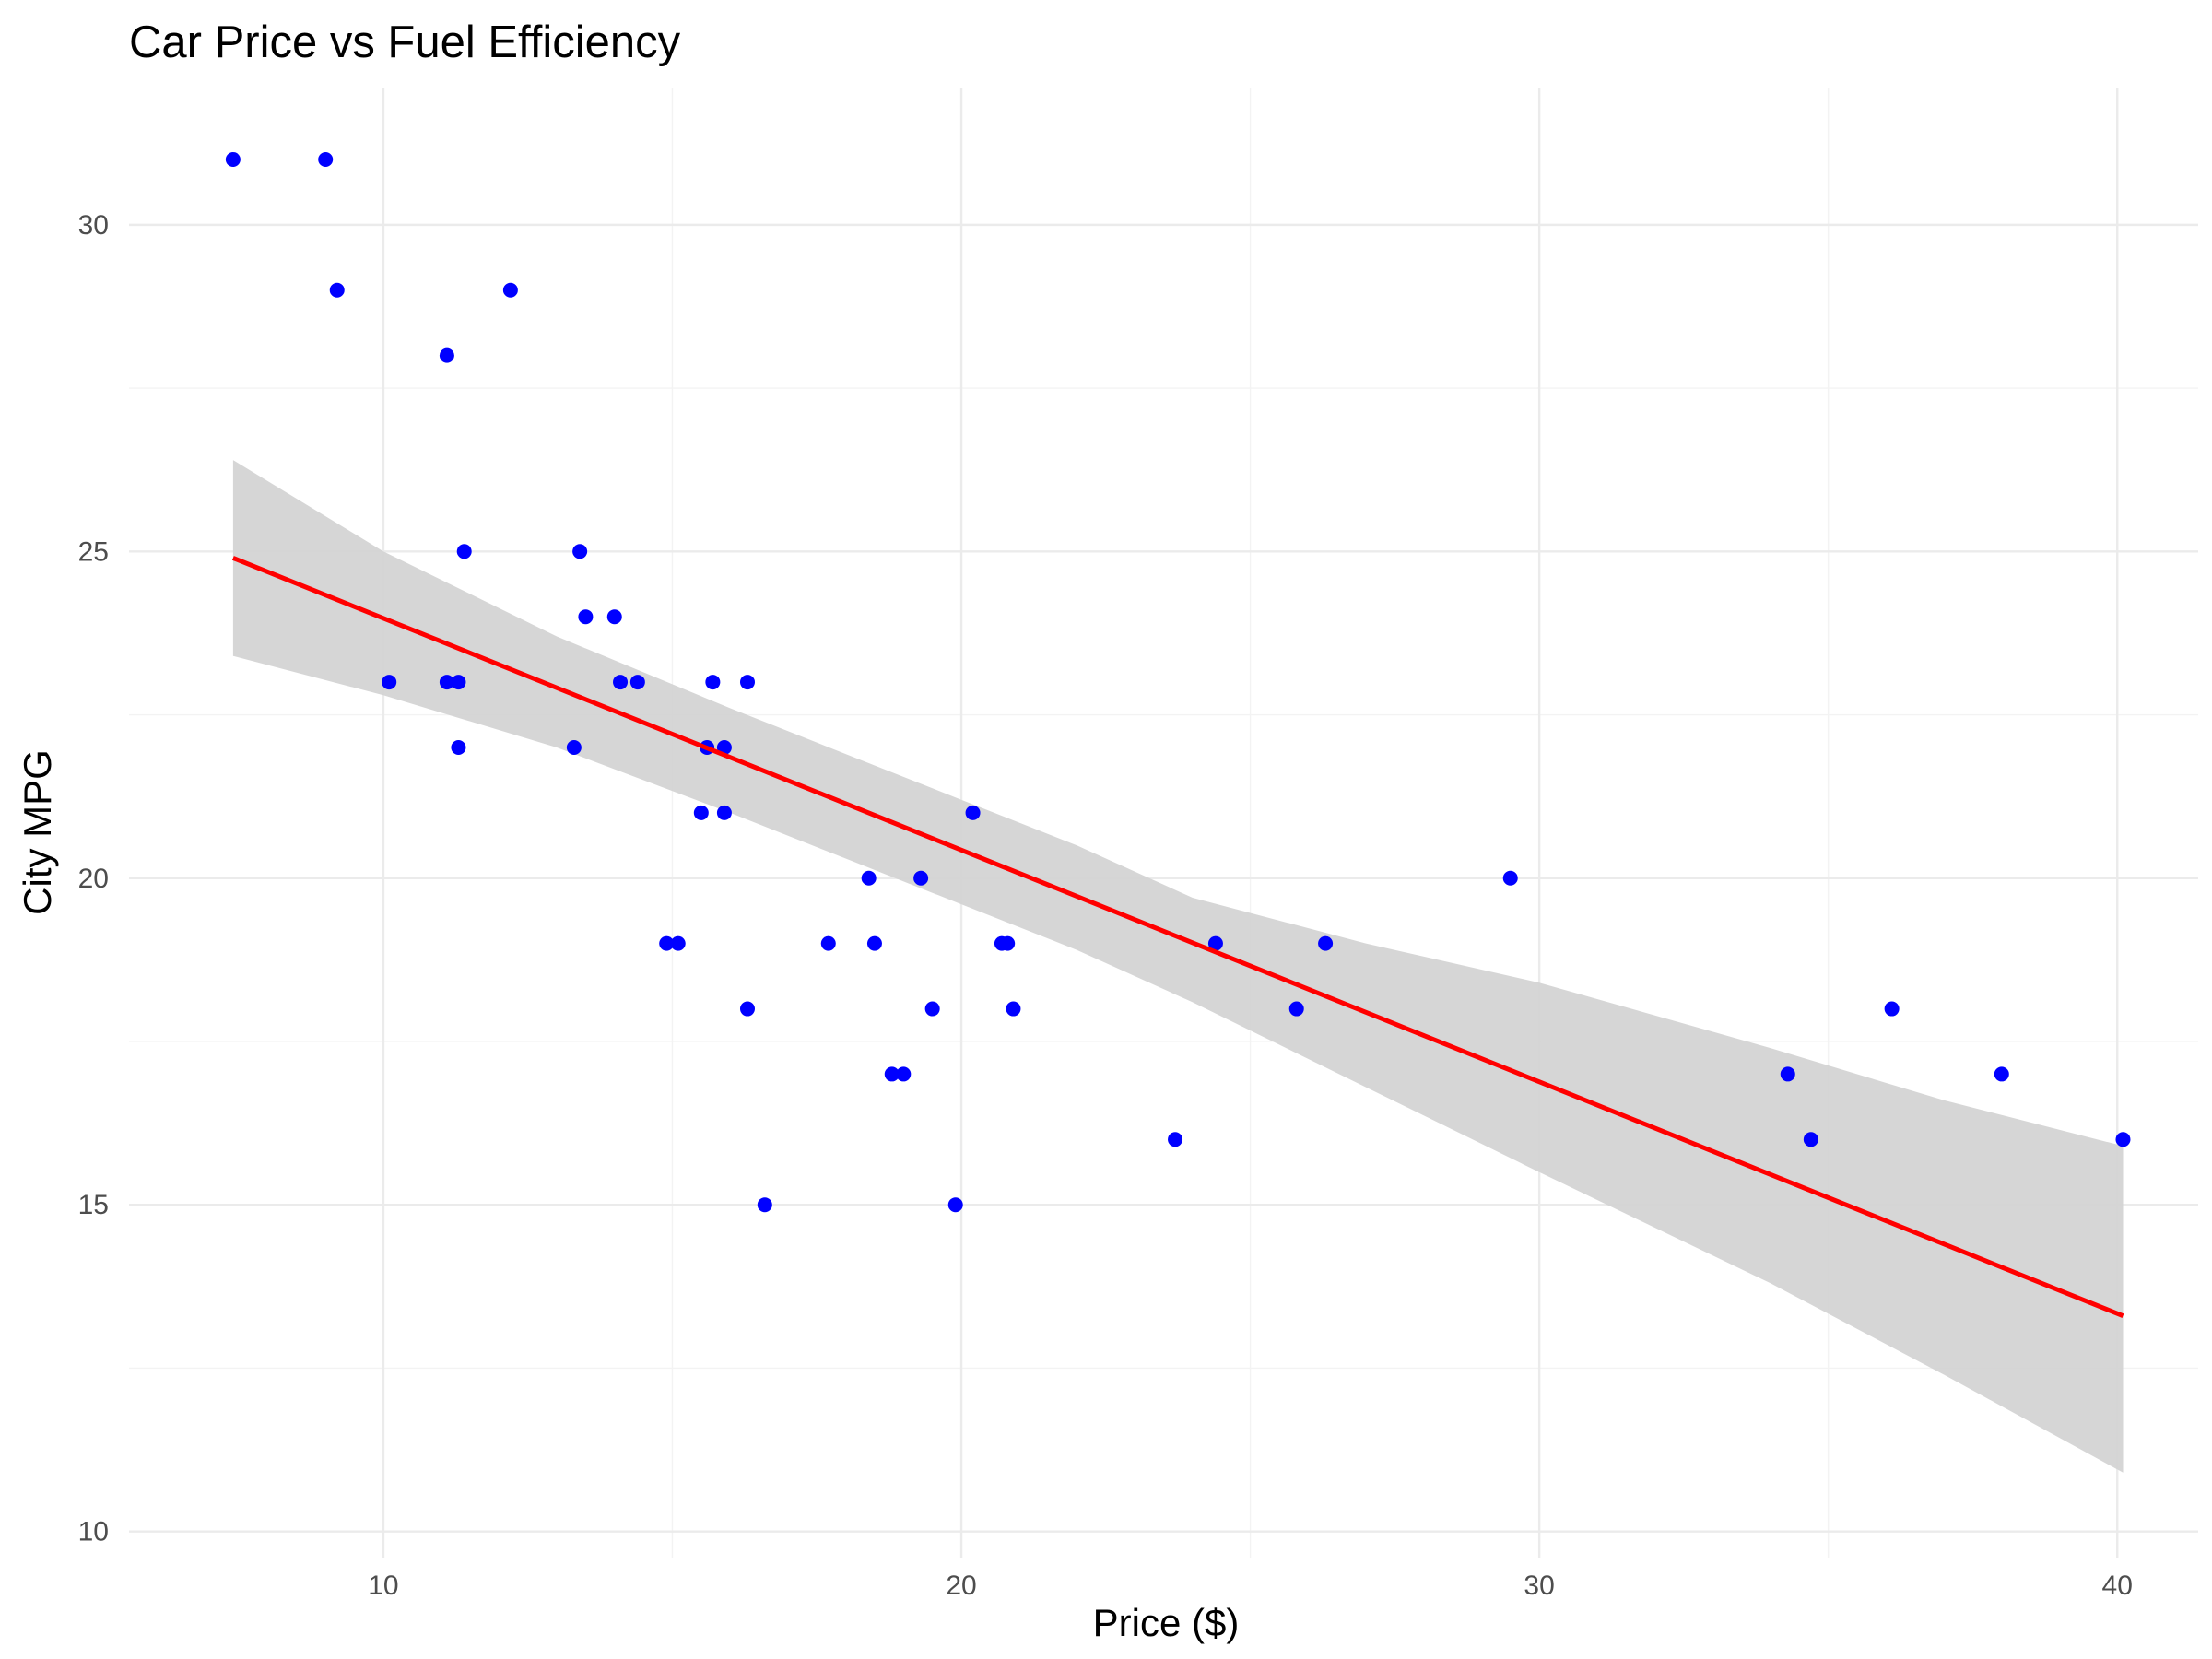  Describe the element at coordinates (93, 1532) in the screenshot. I see `y-tick-label: 10` at that location.